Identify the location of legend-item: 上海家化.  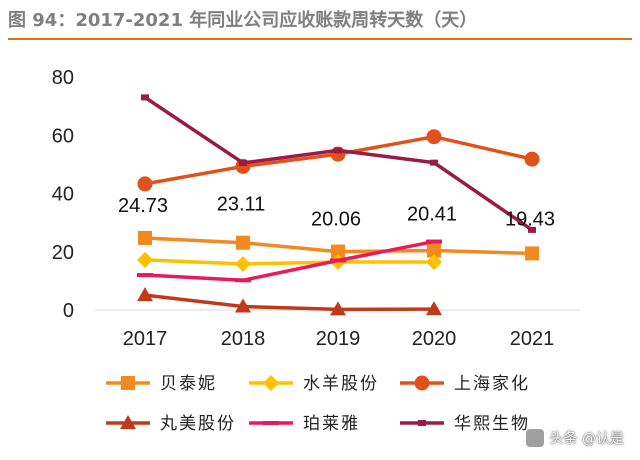
(465, 384).